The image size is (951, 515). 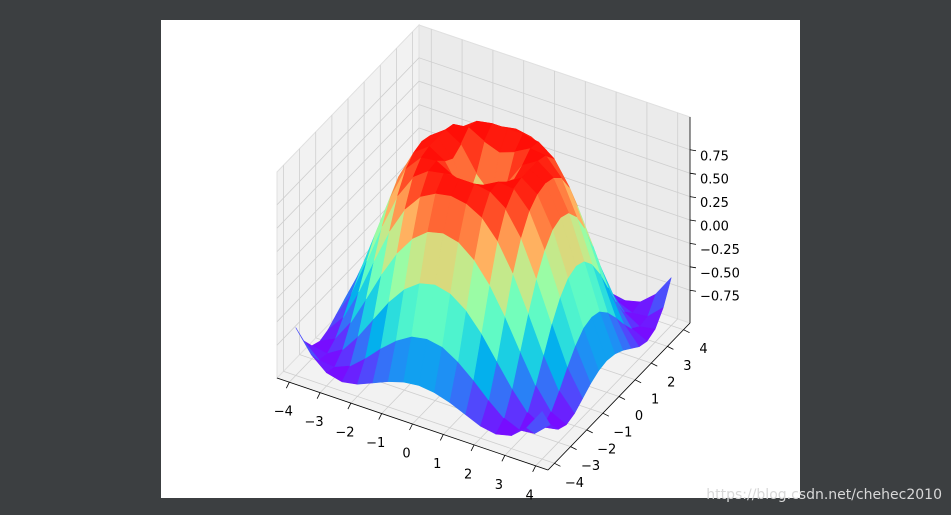 What do you see at coordinates (671, 383) in the screenshot?
I see `y-tick-label: 2` at bounding box center [671, 383].